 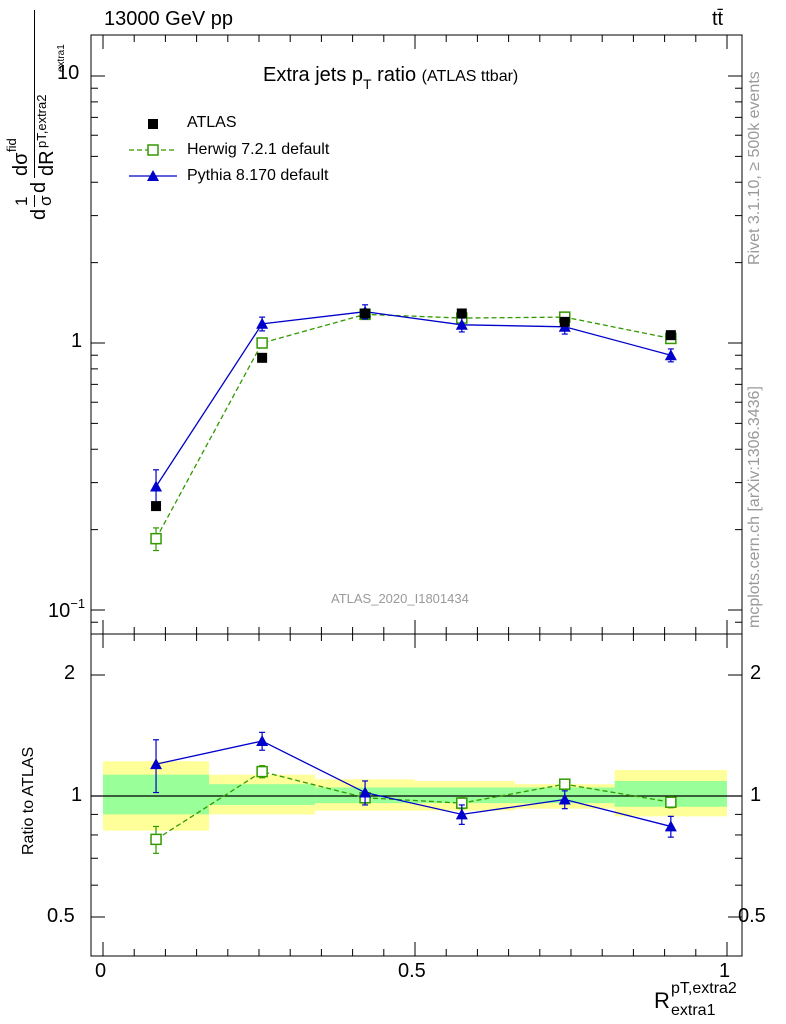 What do you see at coordinates (78, 603) in the screenshot?
I see `ytick-label-0p1-exp: −1` at bounding box center [78, 603].